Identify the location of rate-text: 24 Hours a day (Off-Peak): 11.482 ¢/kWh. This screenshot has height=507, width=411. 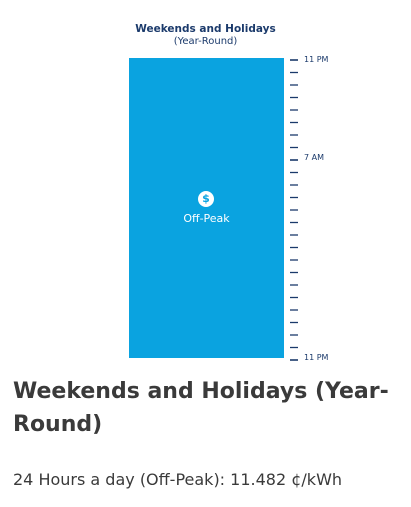
(178, 479).